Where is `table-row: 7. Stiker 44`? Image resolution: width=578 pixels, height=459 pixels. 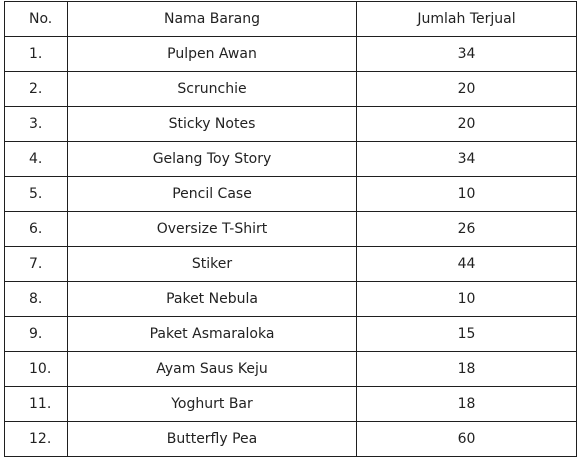 table-row: 7. Stiker 44 is located at coordinates (290, 264).